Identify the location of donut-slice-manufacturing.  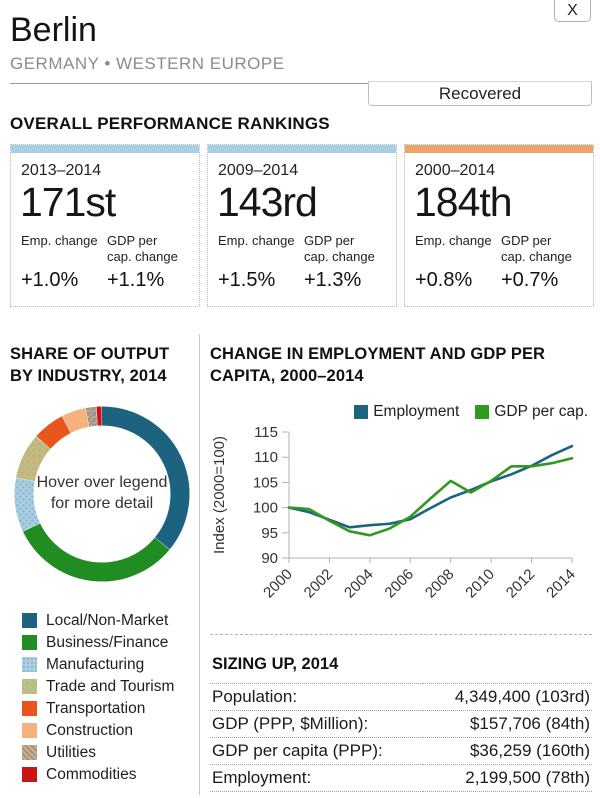
(27, 504).